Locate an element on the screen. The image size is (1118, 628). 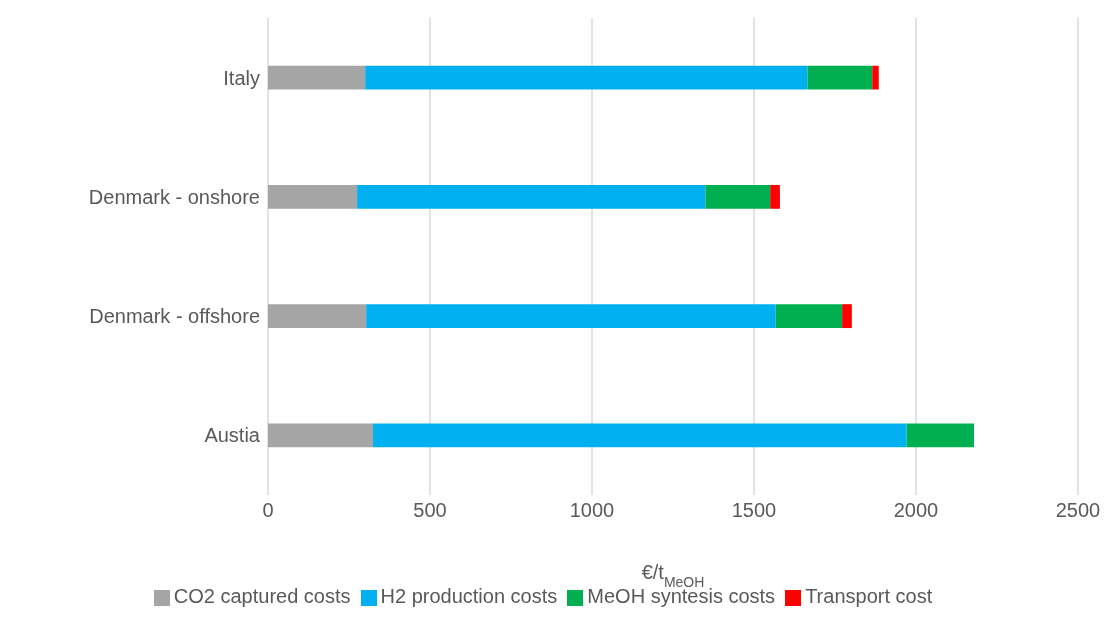
y-tick-label: Denmark - offshore is located at coordinates (174, 316).